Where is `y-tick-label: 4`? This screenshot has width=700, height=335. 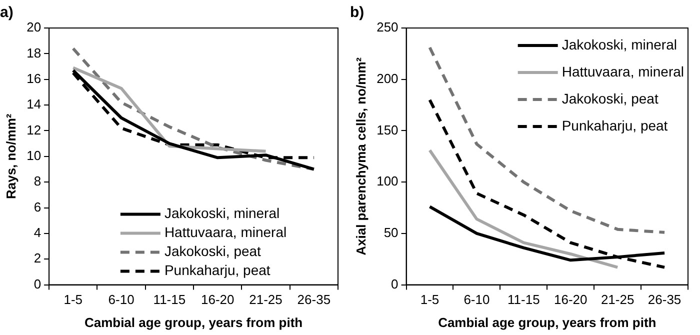 y-tick-label: 4 is located at coordinates (38, 232).